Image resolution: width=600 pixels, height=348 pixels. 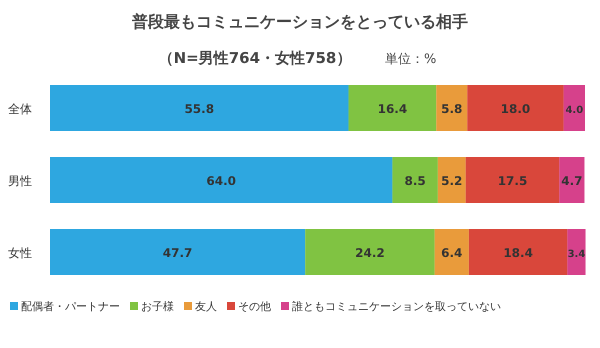 What do you see at coordinates (254, 306) in the screenshot?
I see `legend-label: その他` at bounding box center [254, 306].